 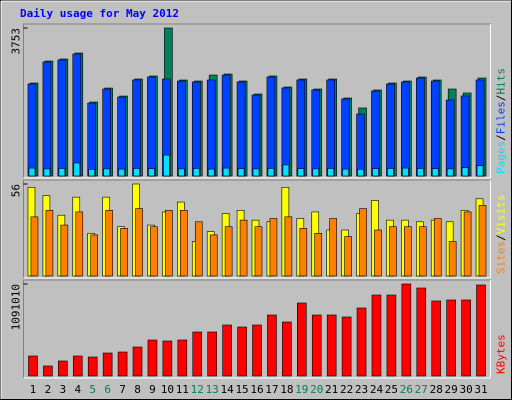 I want to click on x-tick-label: 22, so click(x=346, y=389).